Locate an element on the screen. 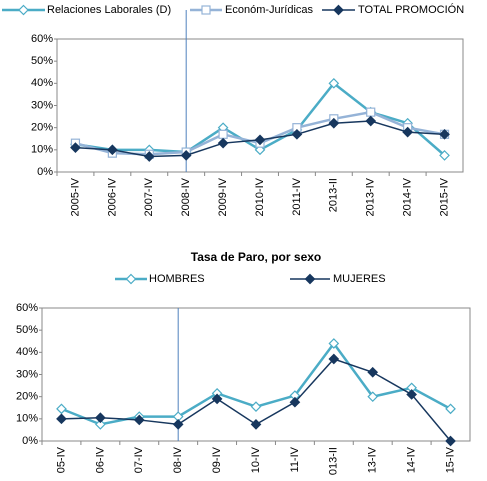 This screenshot has width=487, height=481. x-tick-label: 06-IV is located at coordinates (100, 459).